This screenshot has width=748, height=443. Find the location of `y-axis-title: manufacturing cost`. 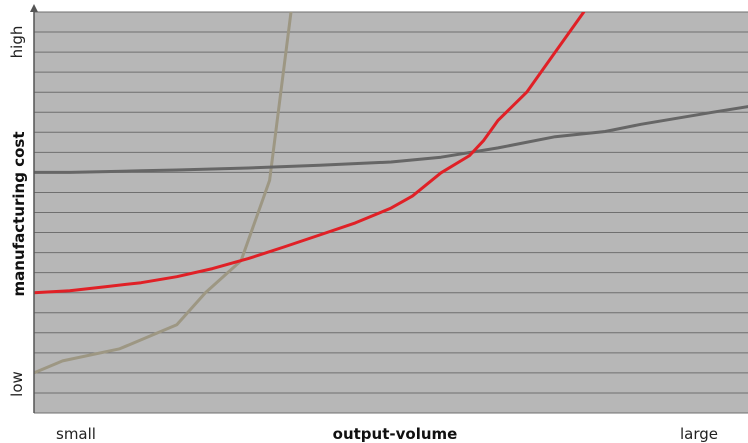

y-axis-title: manufacturing cost is located at coordinates (19, 214).